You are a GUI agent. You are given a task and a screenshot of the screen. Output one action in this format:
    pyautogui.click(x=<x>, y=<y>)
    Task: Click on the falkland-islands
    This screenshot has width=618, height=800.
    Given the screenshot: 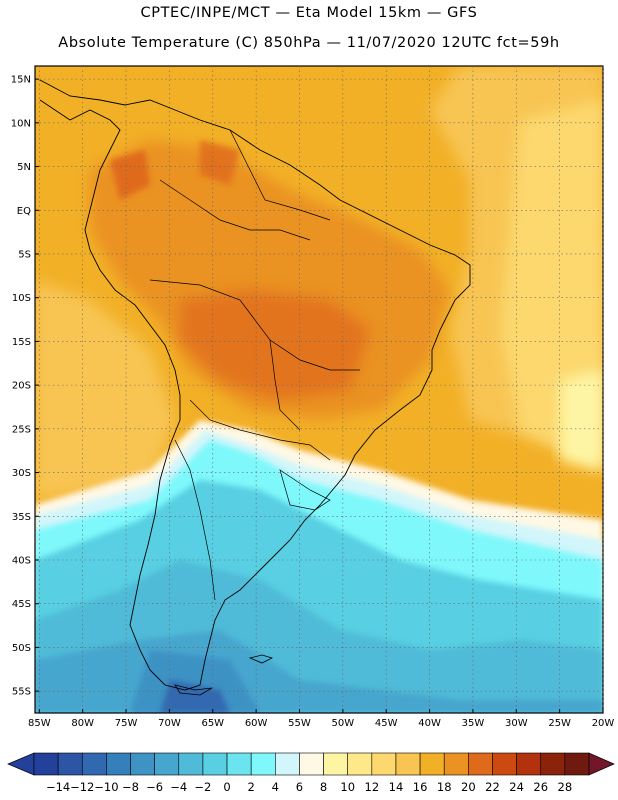 What is the action you would take?
    pyautogui.click(x=261, y=659)
    